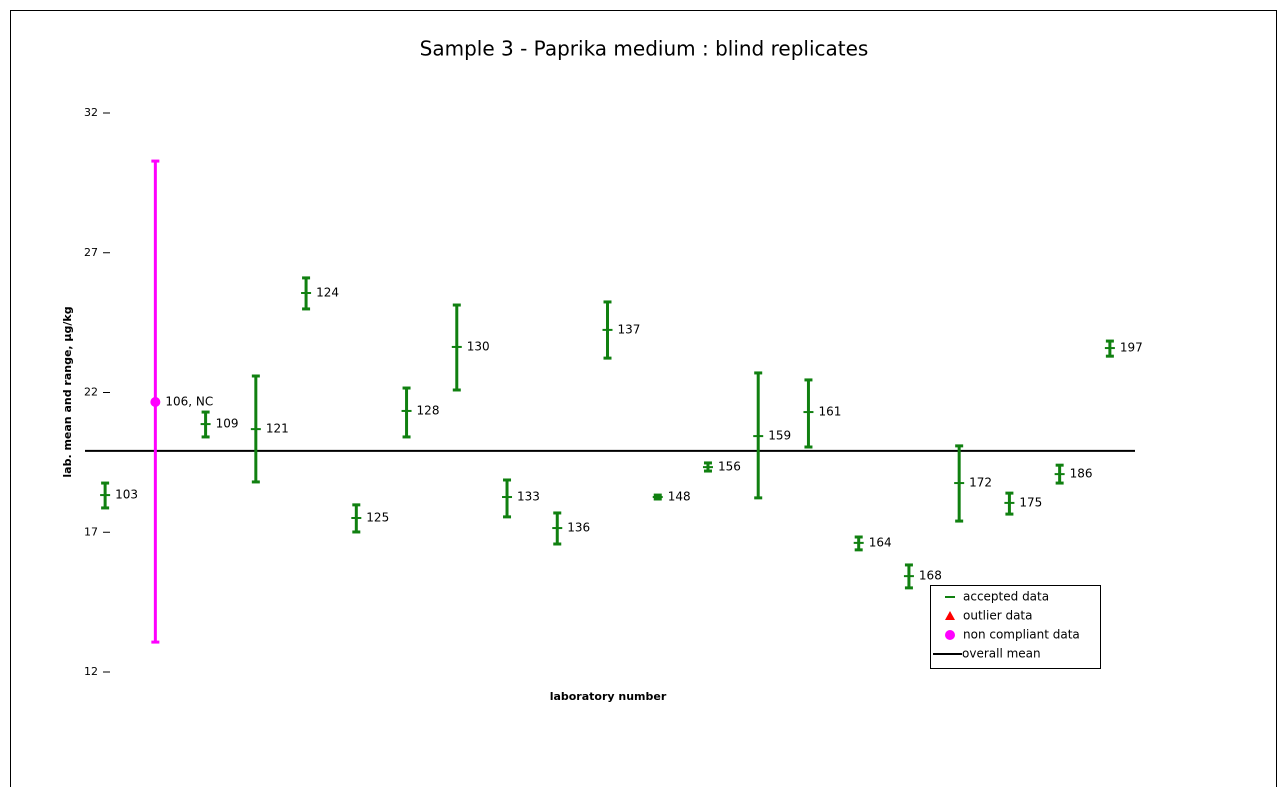 The width and height of the screenshot is (1287, 787). Describe the element at coordinates (1021, 635) in the screenshot. I see `legend-label: non compliant data` at that location.